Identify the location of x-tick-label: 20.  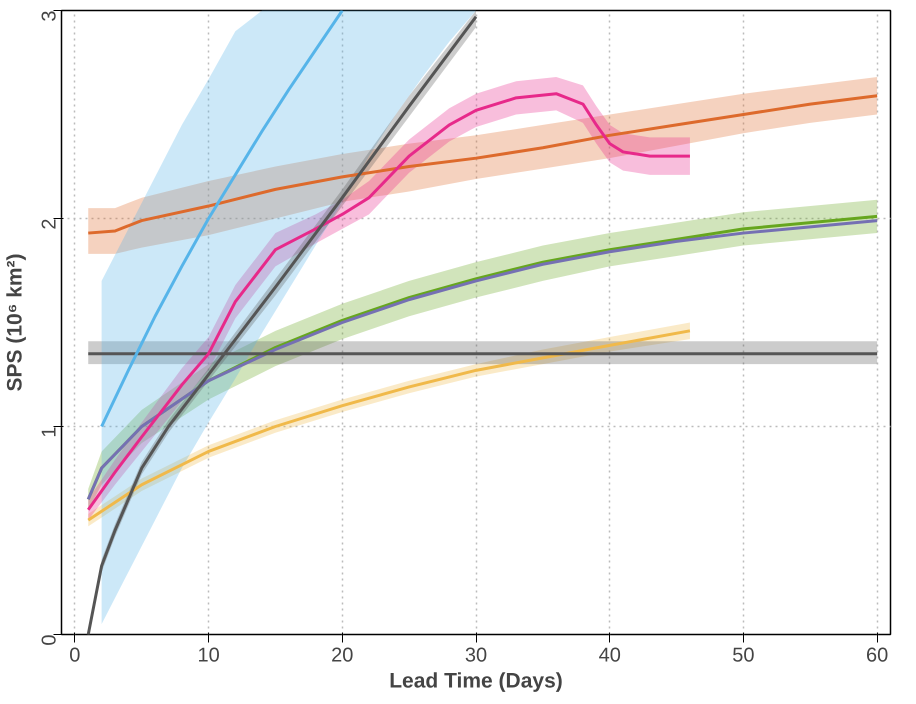
(342, 655).